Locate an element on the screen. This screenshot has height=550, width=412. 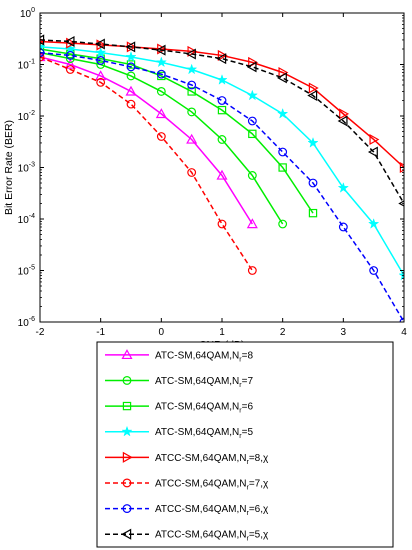
y-tick-label: 10⁻⁴ is located at coordinates (26, 219).